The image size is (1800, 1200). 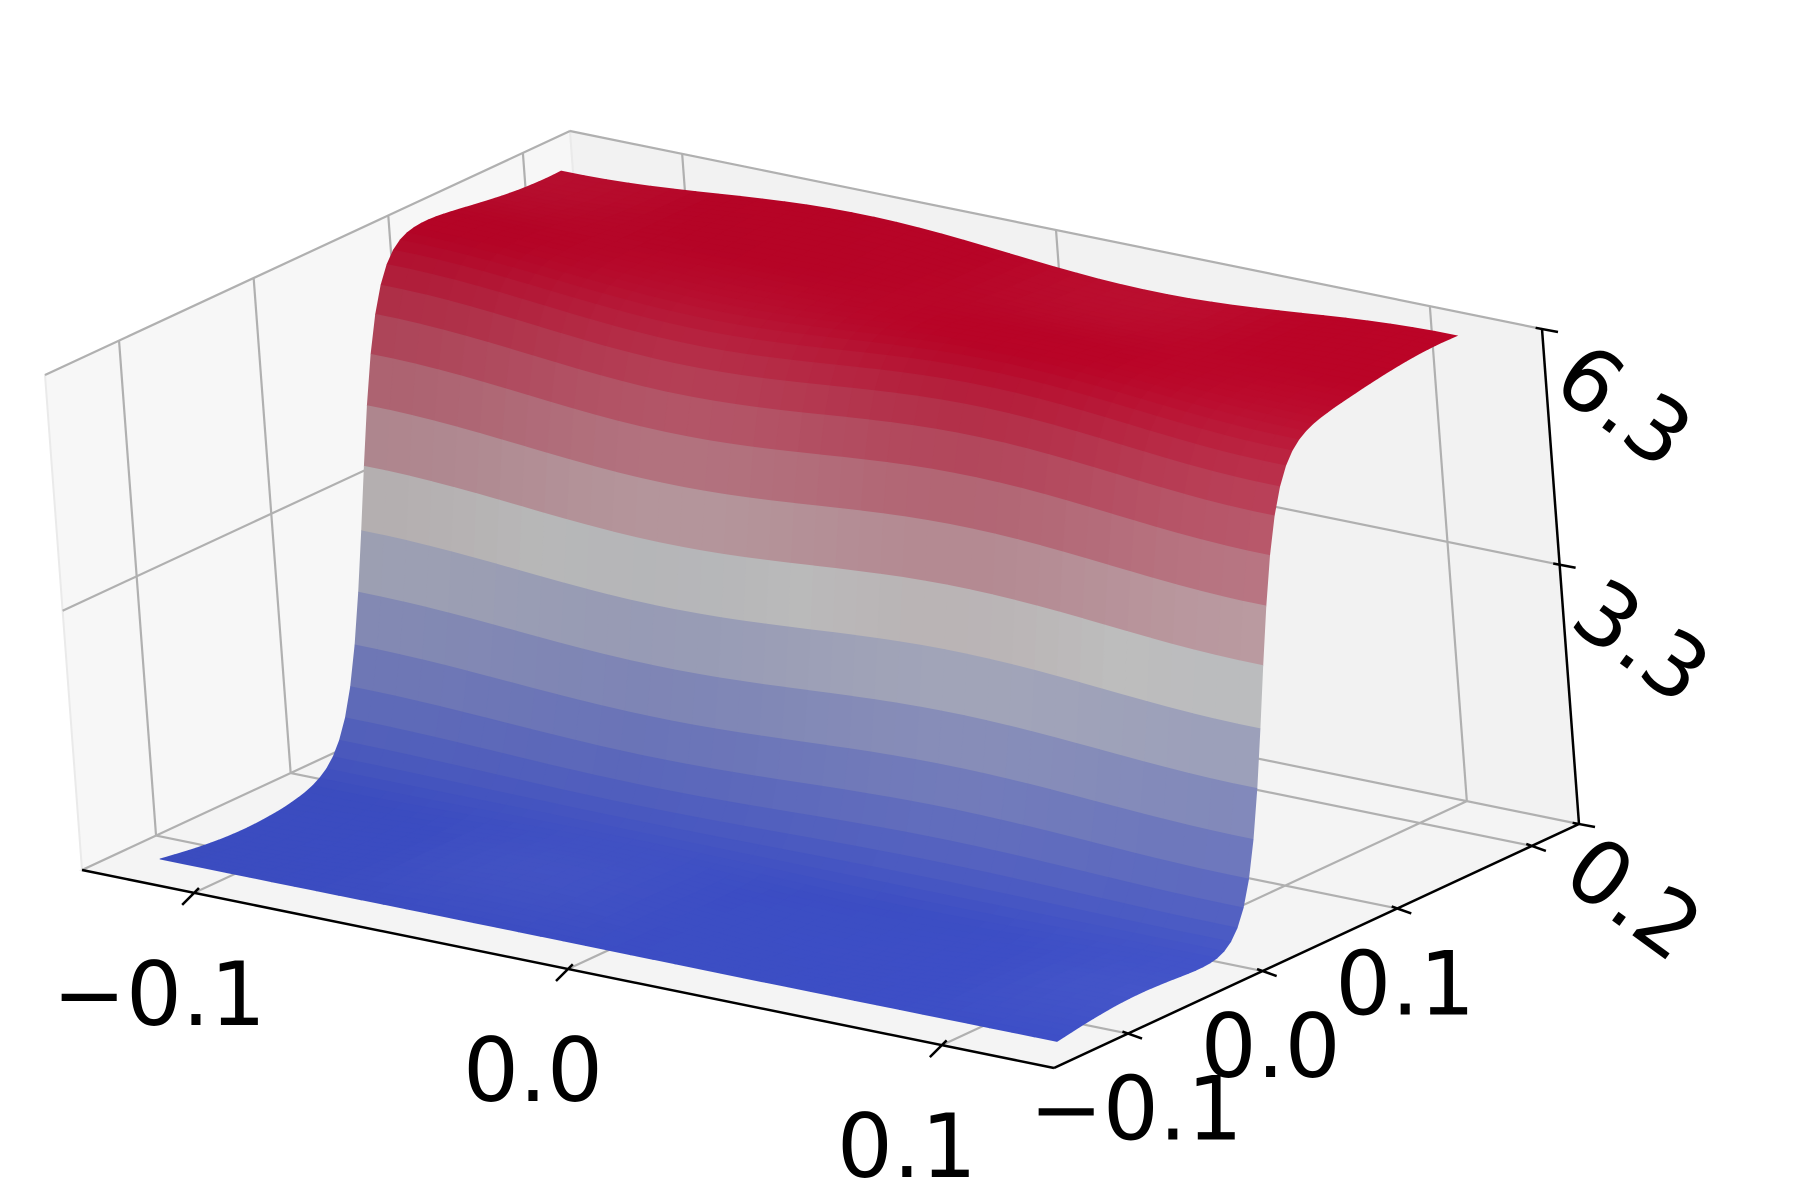 What do you see at coordinates (533, 1070) in the screenshot?
I see `x-tick-label-1: 0.0` at bounding box center [533, 1070].